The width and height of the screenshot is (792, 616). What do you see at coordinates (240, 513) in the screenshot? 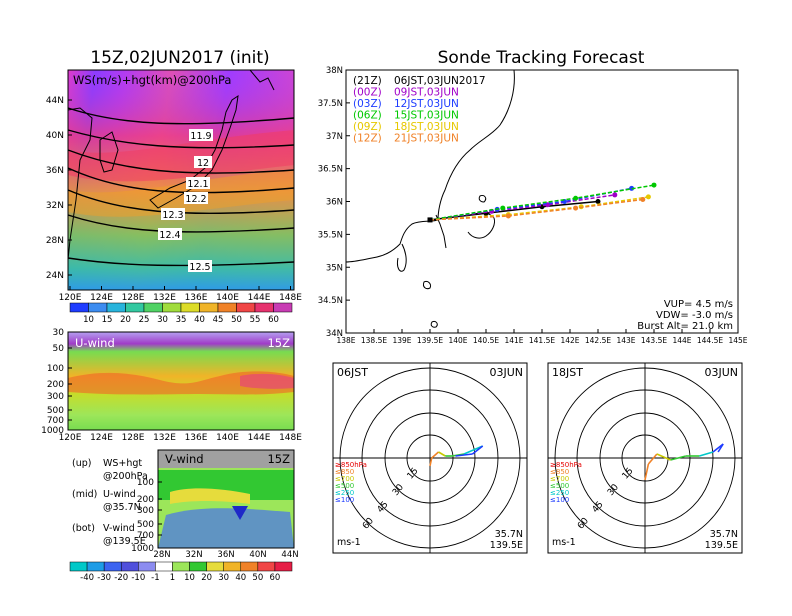
I see `v-wind-blue-core` at bounding box center [240, 513].